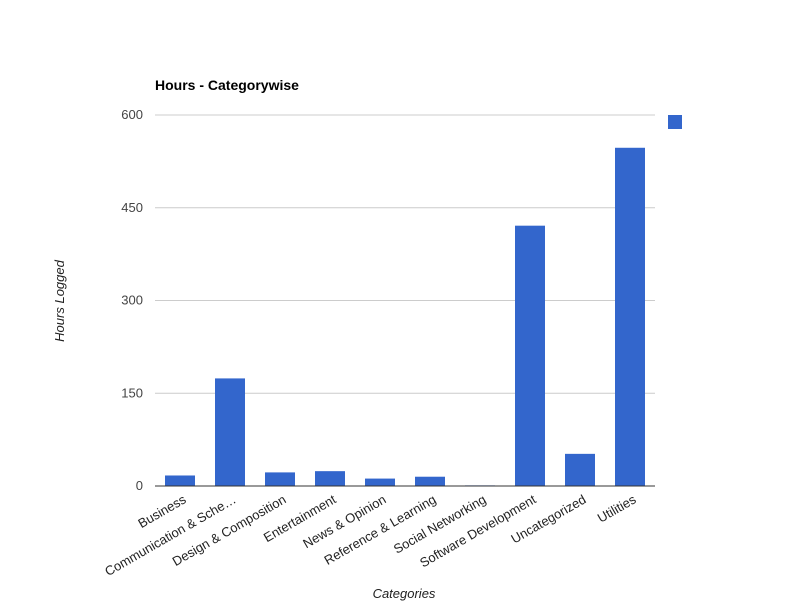 The image size is (808, 602). What do you see at coordinates (404, 593) in the screenshot?
I see `x-axis-title: Categories` at bounding box center [404, 593].